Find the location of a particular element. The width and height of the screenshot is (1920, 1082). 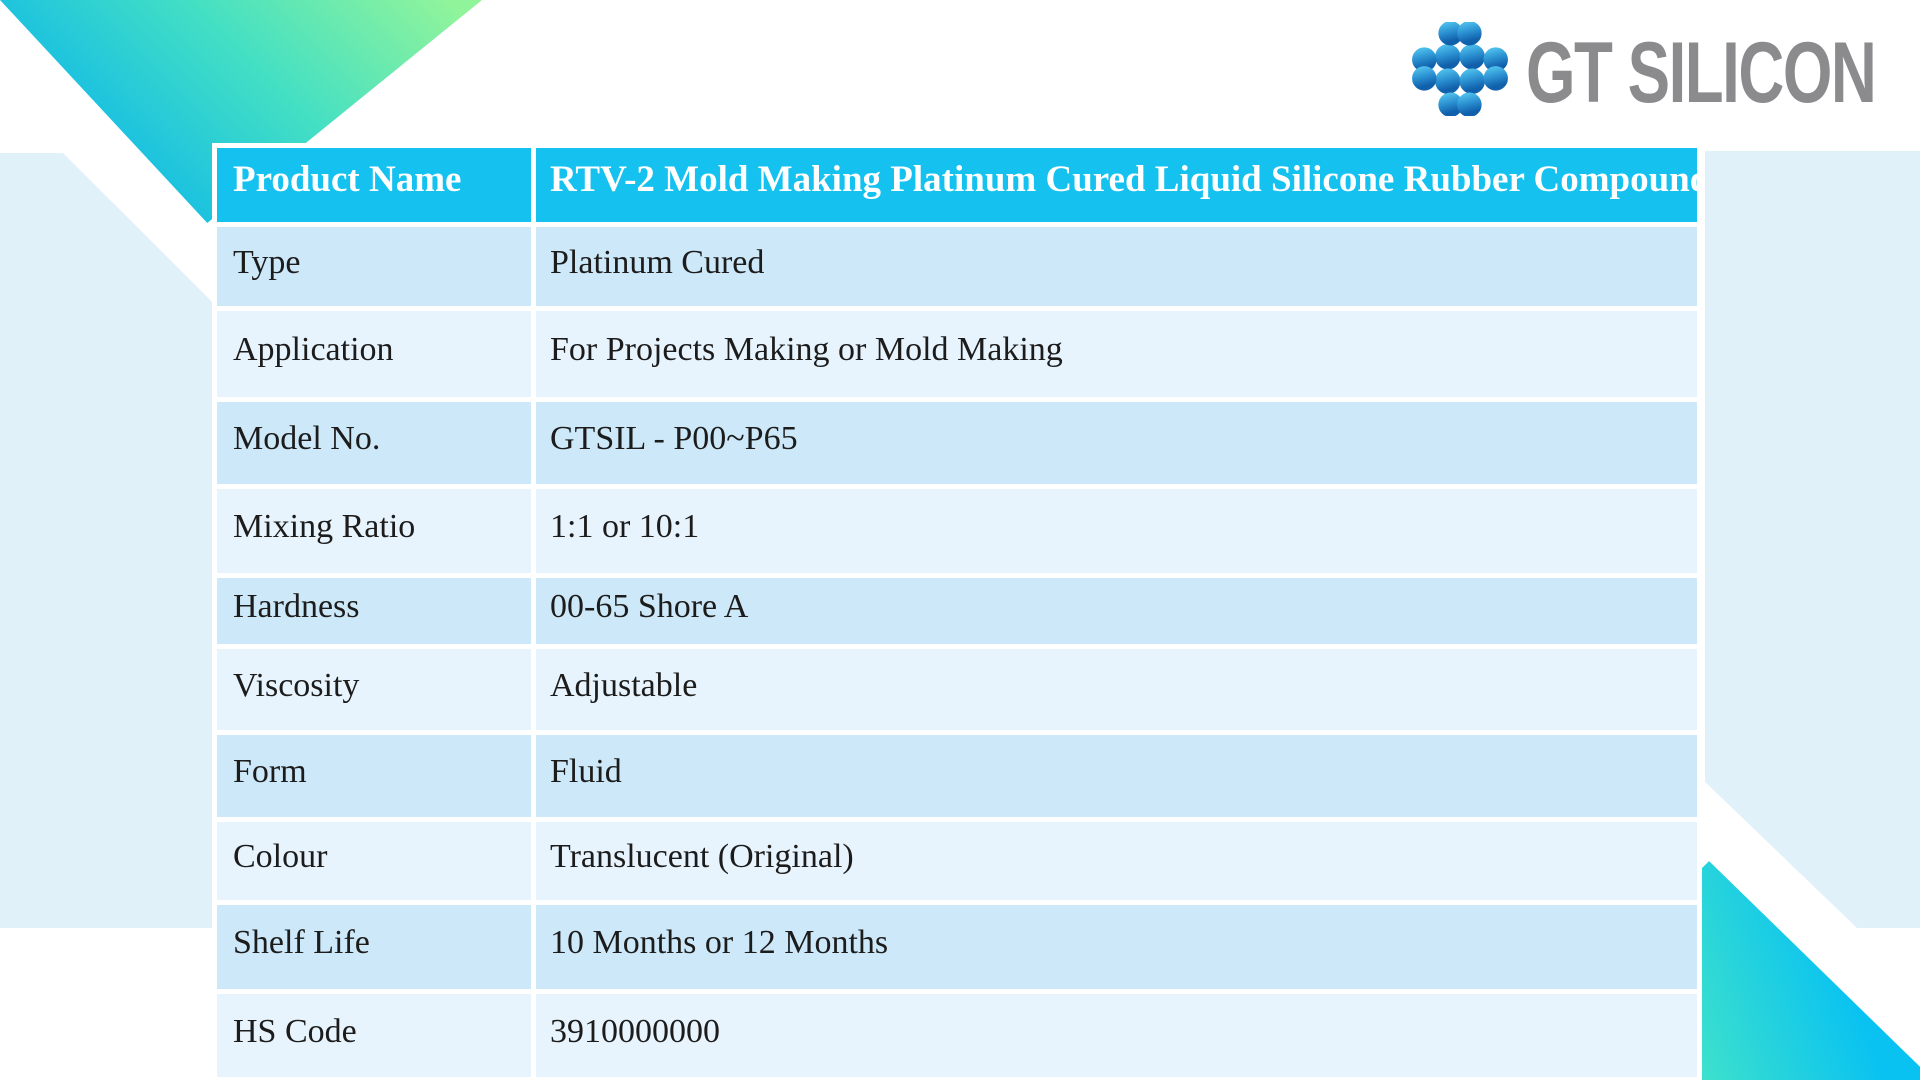

decor-panel-left is located at coordinates (106, 540).